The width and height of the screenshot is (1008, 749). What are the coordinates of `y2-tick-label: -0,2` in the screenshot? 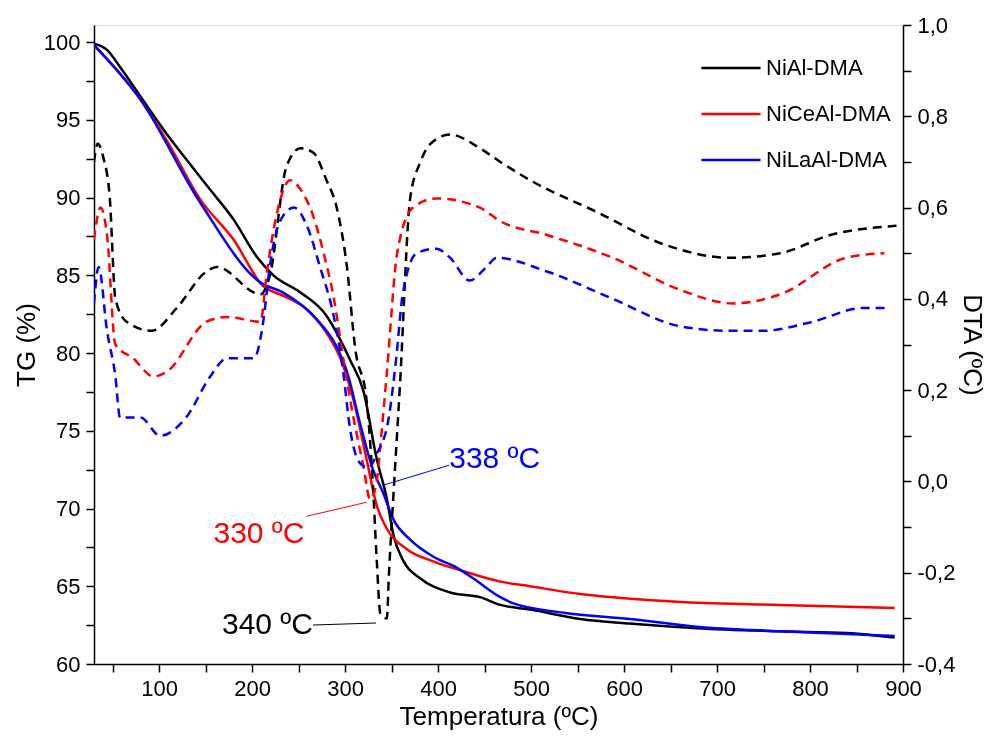 It's located at (936, 573).